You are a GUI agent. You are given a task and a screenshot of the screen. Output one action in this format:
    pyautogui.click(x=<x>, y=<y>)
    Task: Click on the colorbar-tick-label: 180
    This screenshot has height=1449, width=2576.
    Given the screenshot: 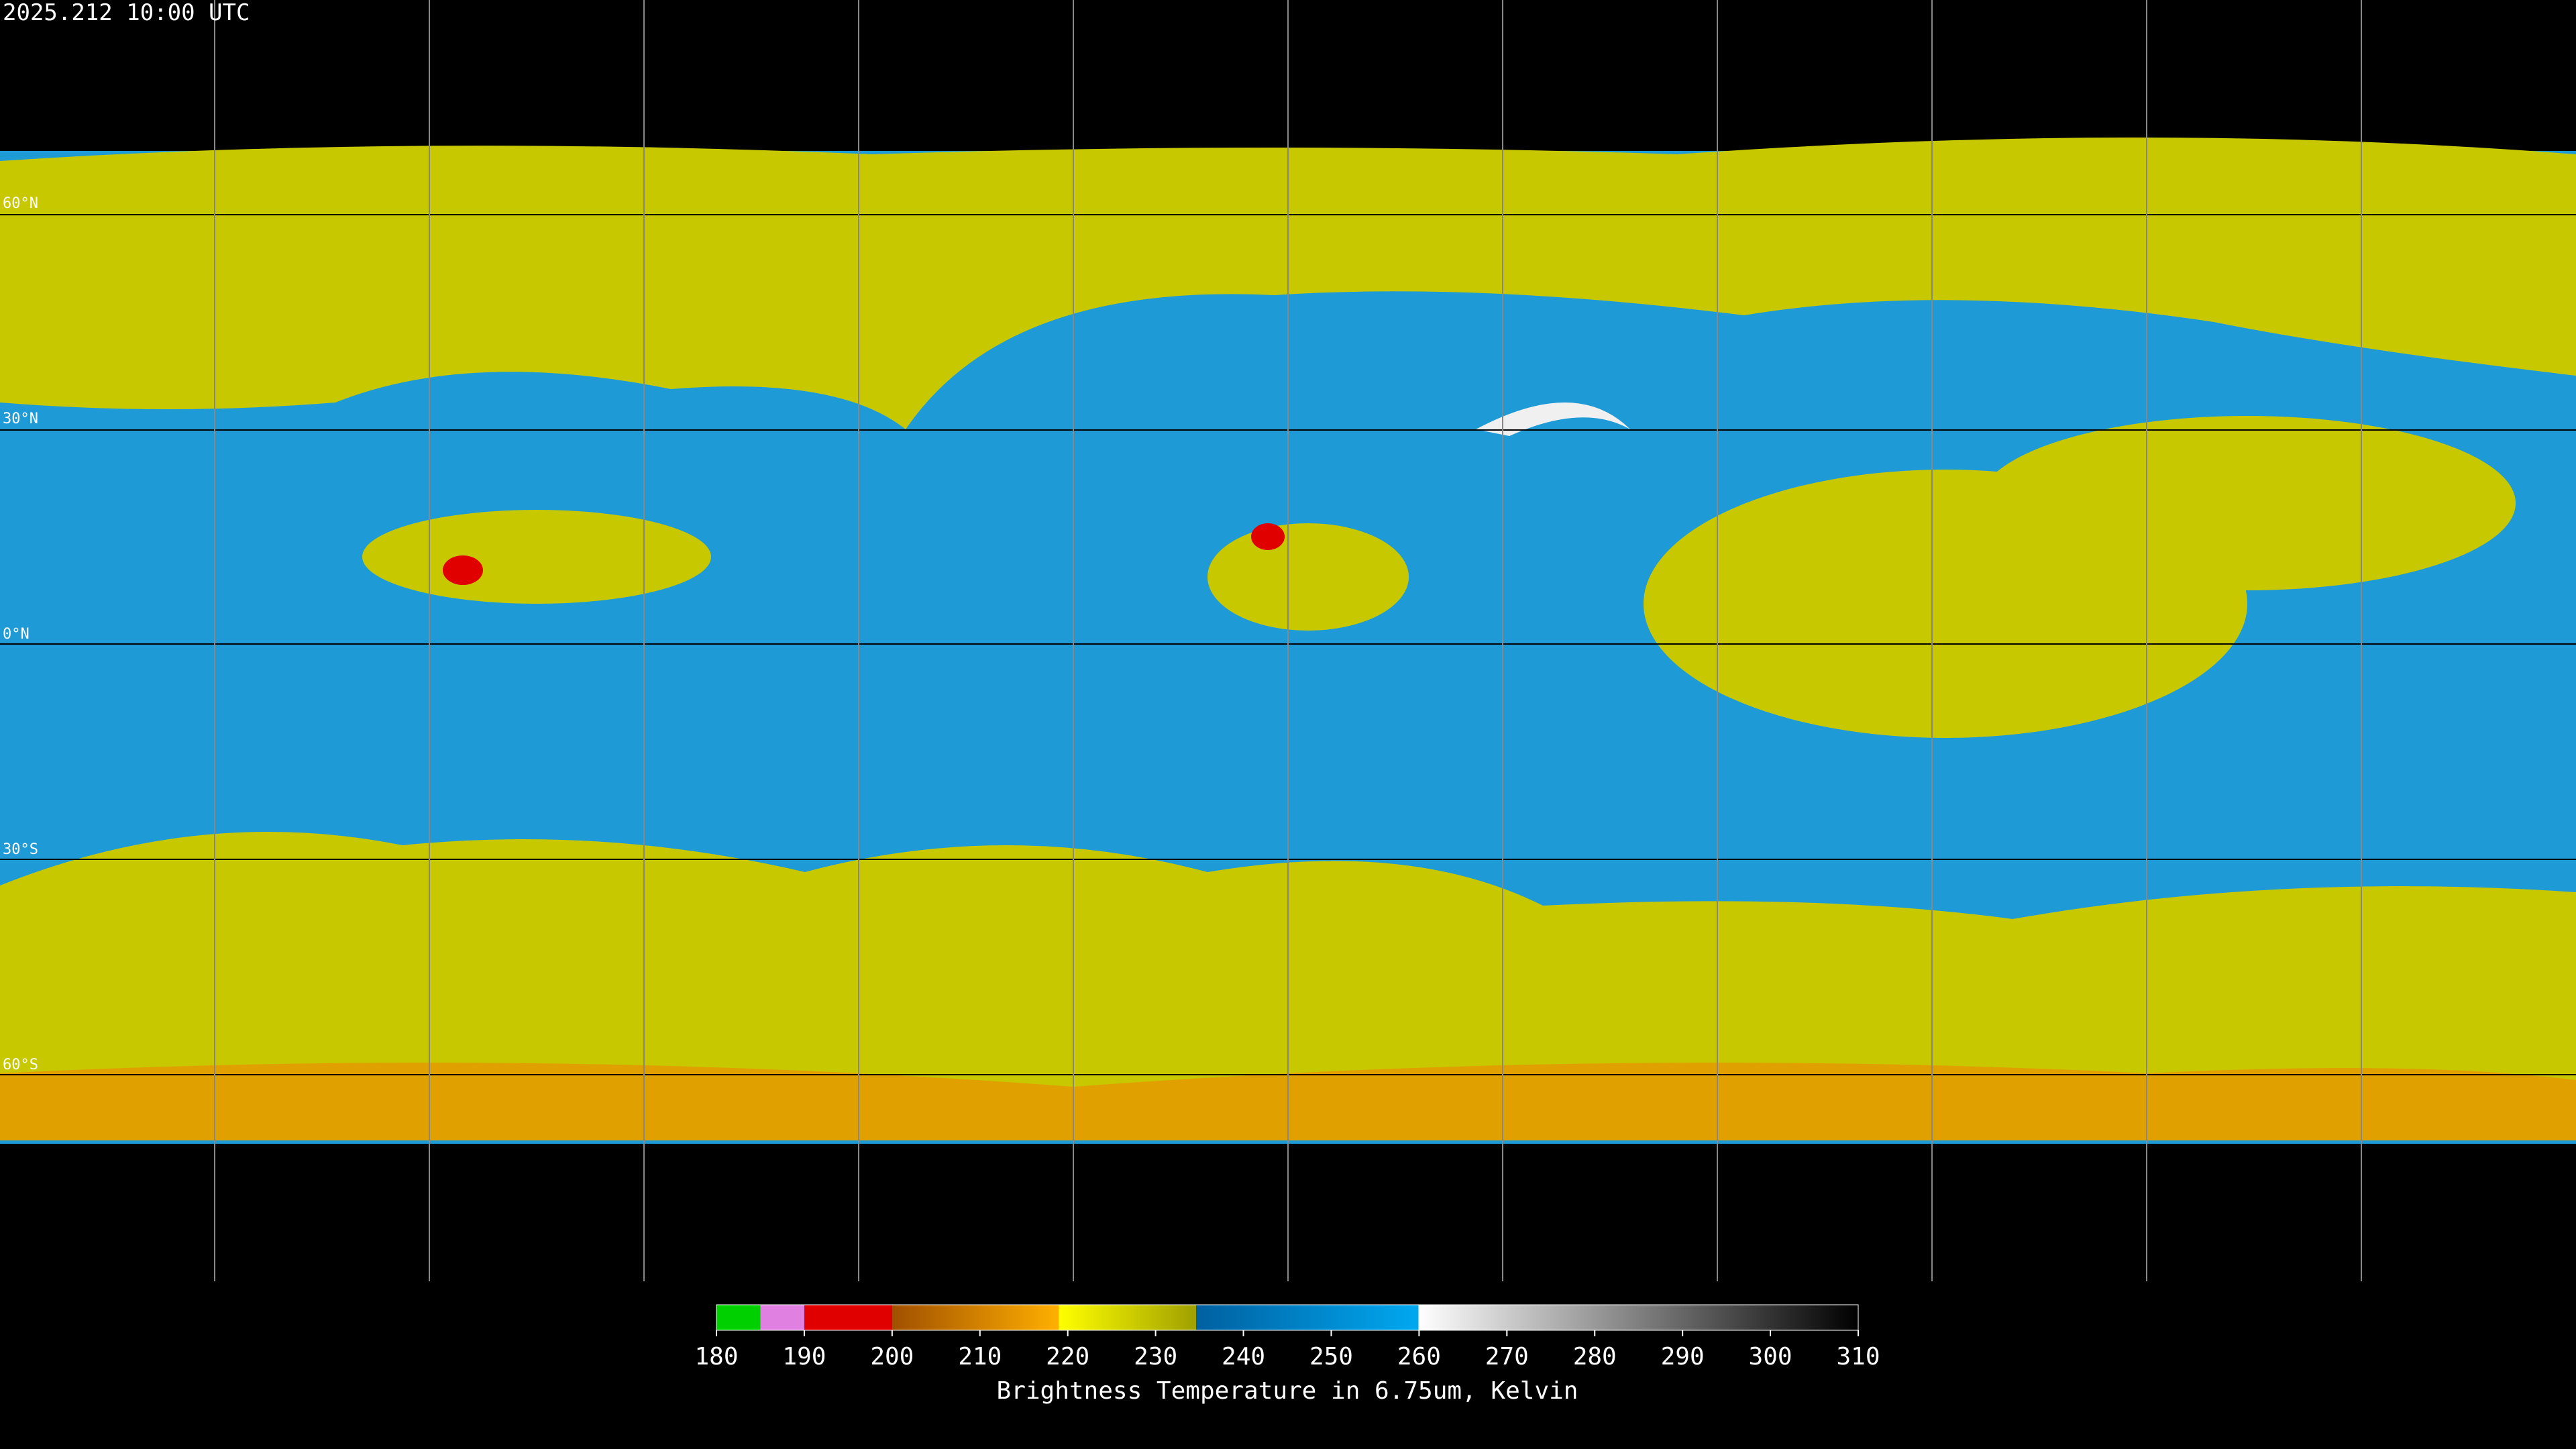 What is the action you would take?
    pyautogui.click(x=716, y=1357)
    